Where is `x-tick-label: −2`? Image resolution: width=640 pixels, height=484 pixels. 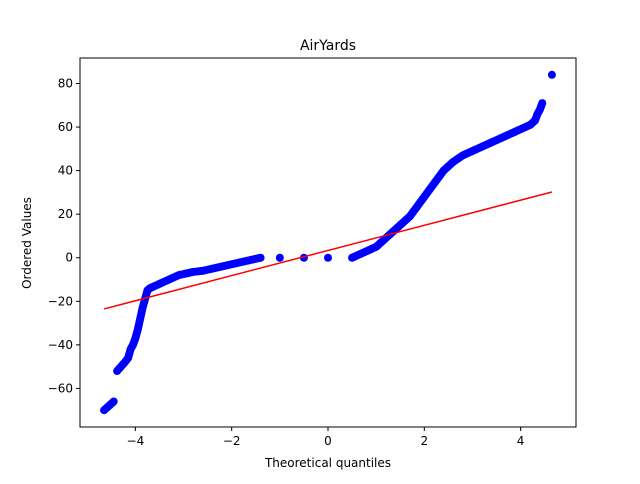
x-tick-label: −2 is located at coordinates (232, 441).